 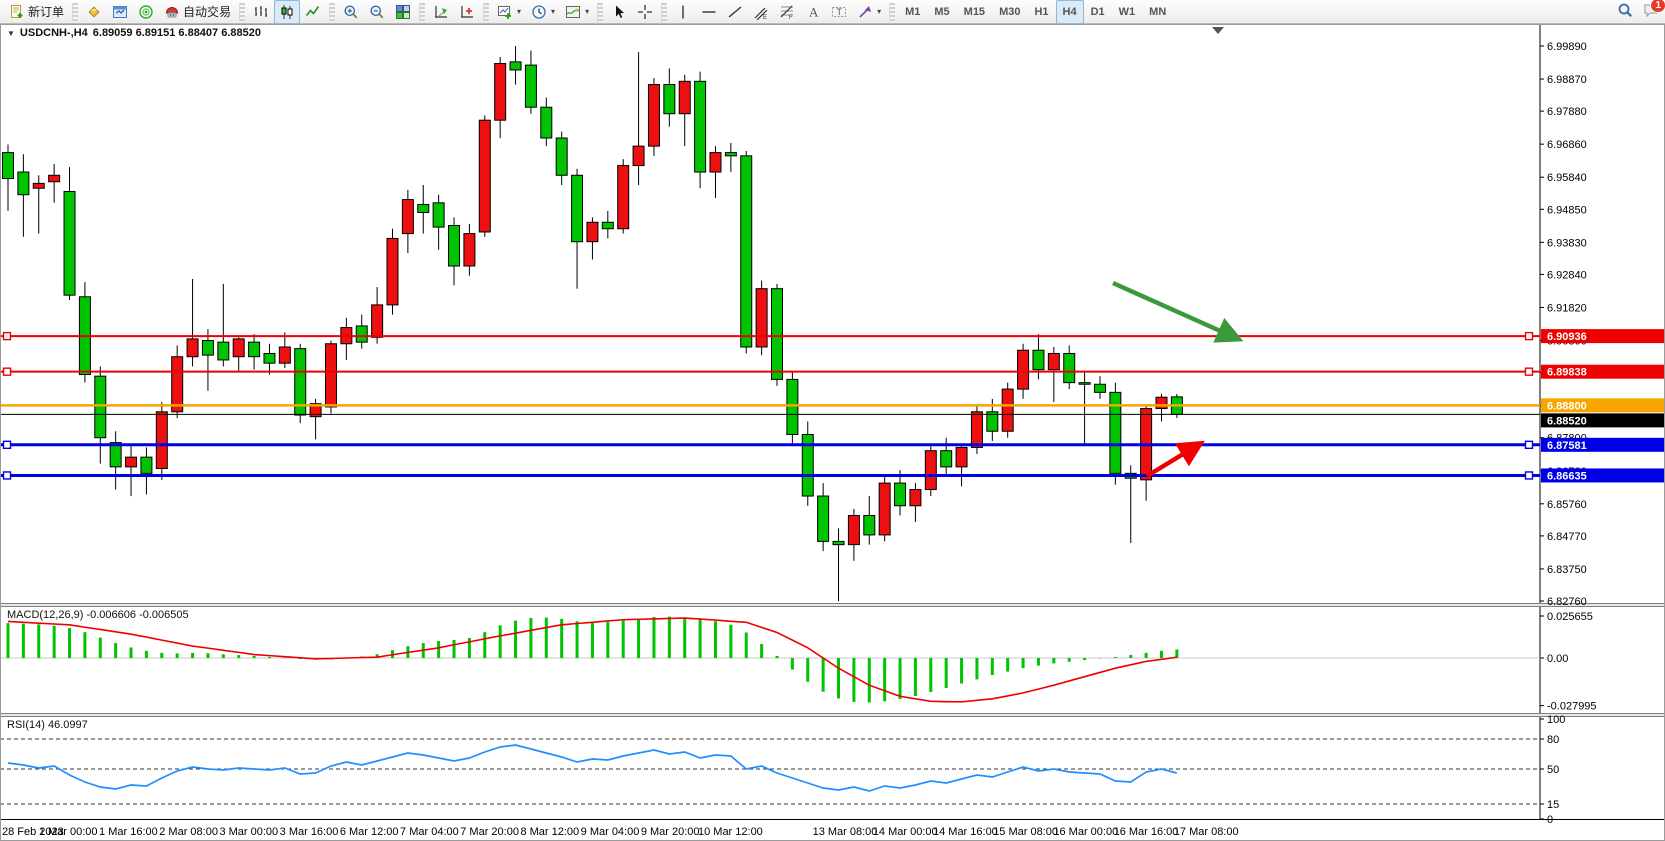 What do you see at coordinates (98, 615) in the screenshot?
I see `macd-indicator-label: MACD(12,26,9) -0.006606 -0.006505` at bounding box center [98, 615].